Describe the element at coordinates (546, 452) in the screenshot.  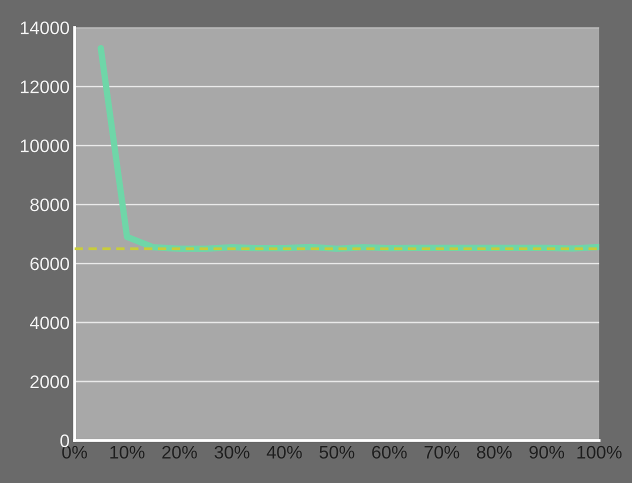
I see `x-tick-label: 90%` at that location.